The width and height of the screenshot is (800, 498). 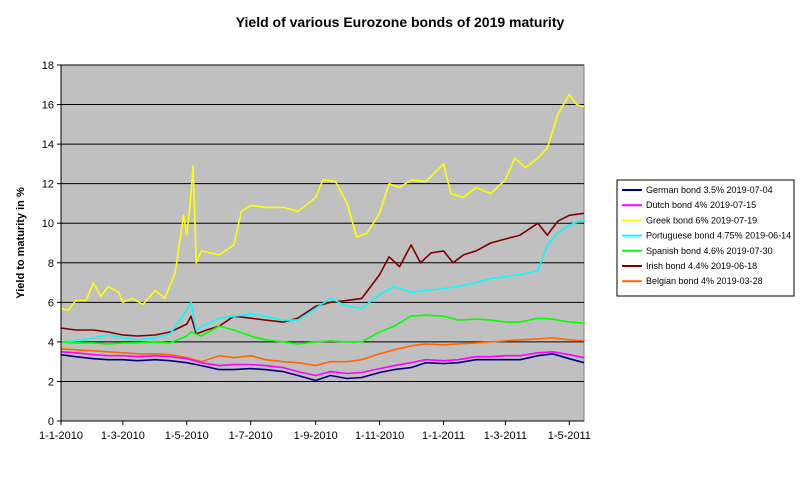 I want to click on x-tick-label: 1-7-2010, so click(x=251, y=436).